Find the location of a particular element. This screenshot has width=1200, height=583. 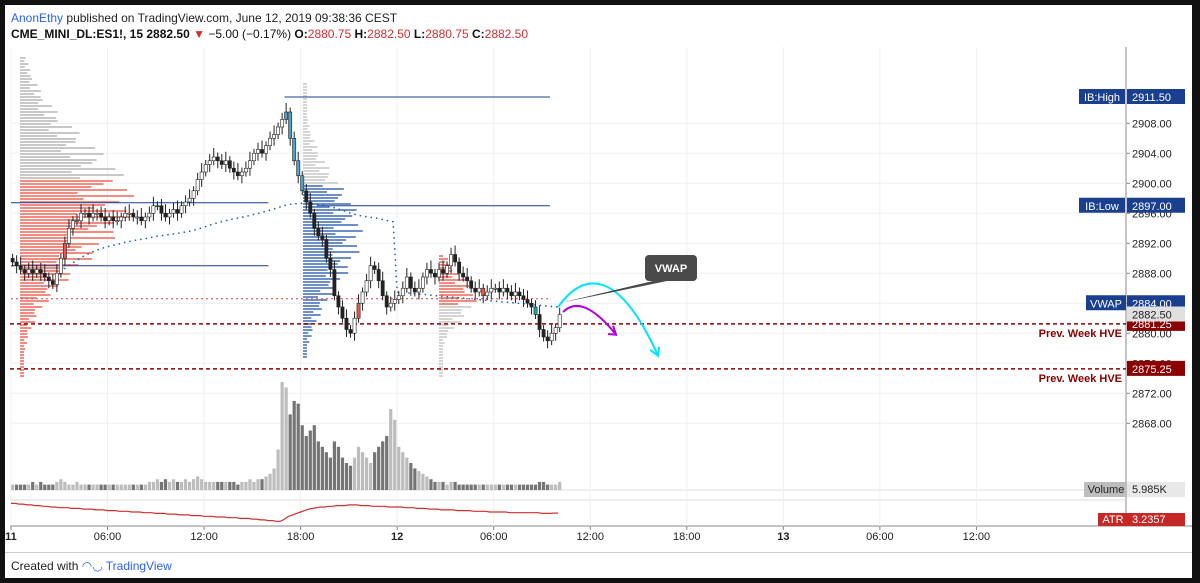

volume-value-box is located at coordinates (1156, 489).